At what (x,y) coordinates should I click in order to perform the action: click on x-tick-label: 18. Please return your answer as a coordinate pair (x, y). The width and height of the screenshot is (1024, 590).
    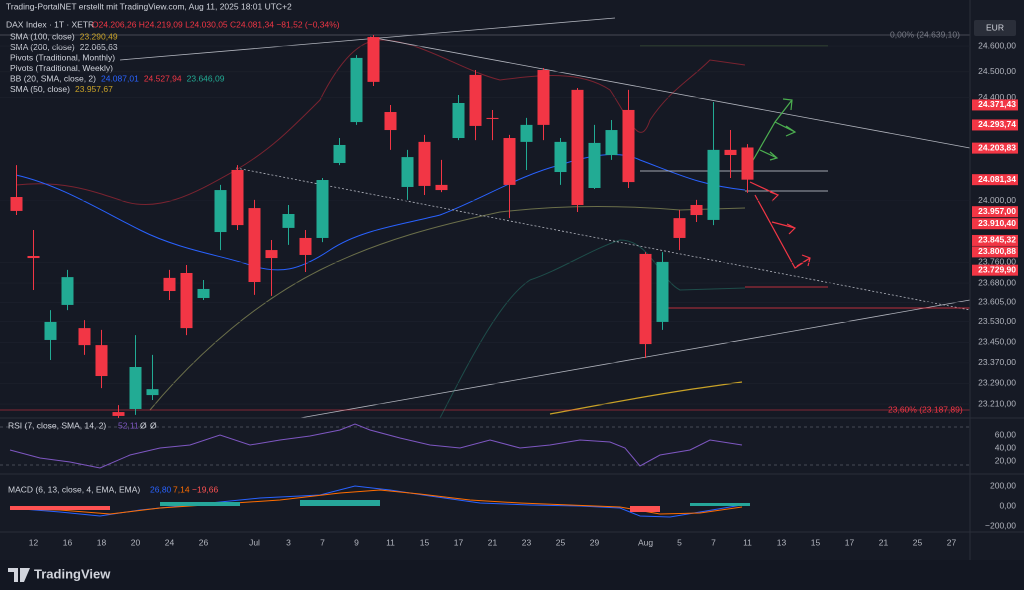
    Looking at the image, I should click on (102, 542).